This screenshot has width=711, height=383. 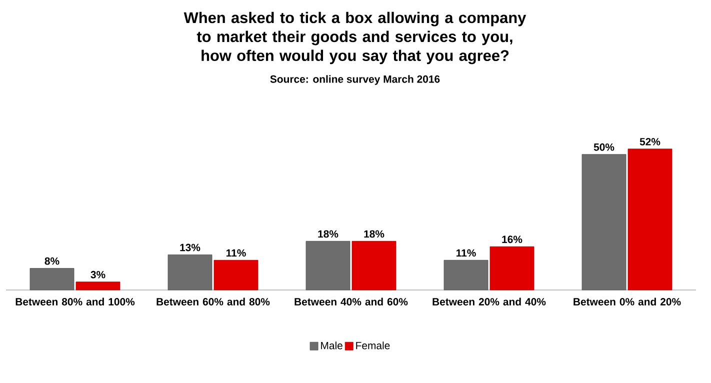 I want to click on data-label: 3%, so click(x=98, y=274).